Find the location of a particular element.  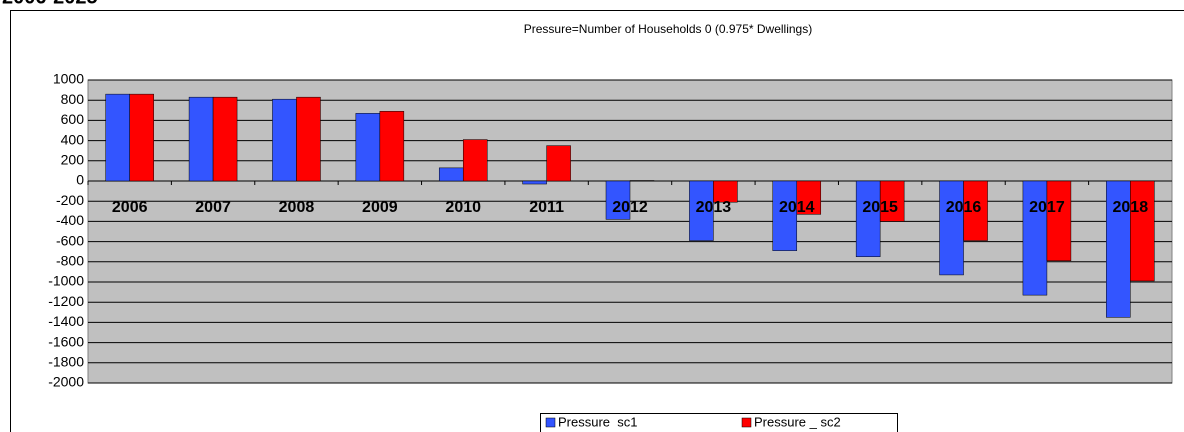

y-tick-label: -1400 is located at coordinates (66, 321).